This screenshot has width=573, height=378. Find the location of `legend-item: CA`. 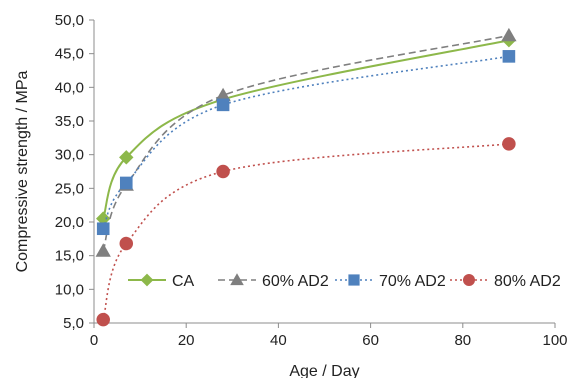

legend-item: CA is located at coordinates (161, 281).